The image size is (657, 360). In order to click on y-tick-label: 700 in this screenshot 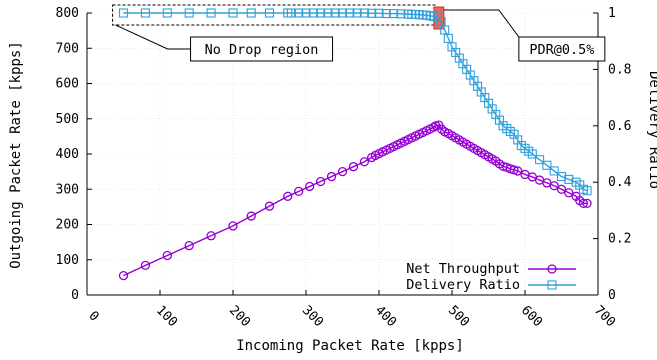, I will do `click(67, 48)`.